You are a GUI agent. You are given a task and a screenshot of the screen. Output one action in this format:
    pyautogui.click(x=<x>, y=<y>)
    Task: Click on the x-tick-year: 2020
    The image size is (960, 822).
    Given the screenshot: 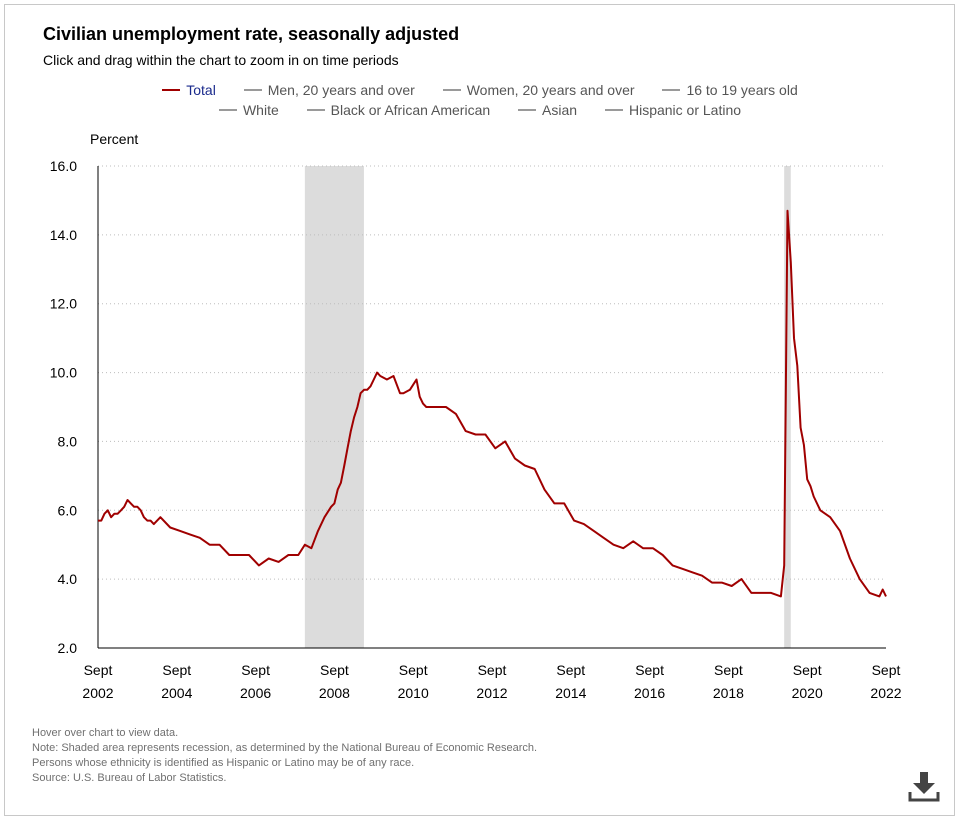 What is the action you would take?
    pyautogui.click(x=807, y=693)
    